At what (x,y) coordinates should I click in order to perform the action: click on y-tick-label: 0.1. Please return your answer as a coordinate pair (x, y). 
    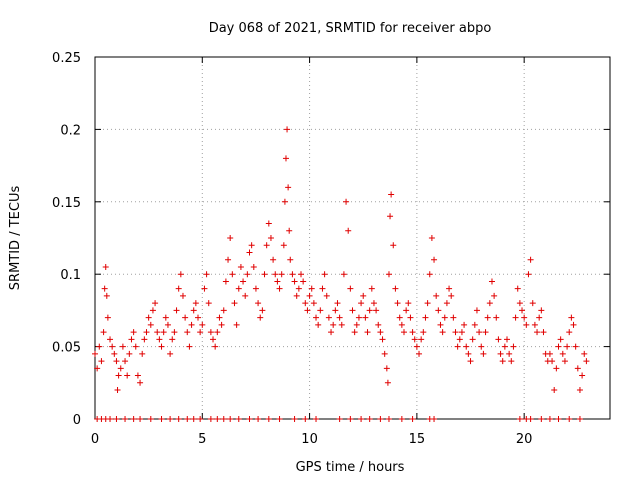
    Looking at the image, I should click on (70, 275).